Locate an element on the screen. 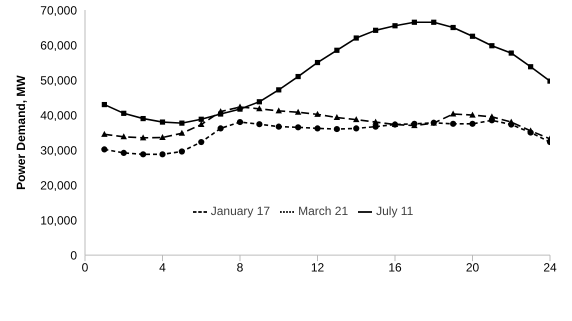 Image resolution: width=572 pixels, height=321 pixels. y-tick-label: 20,000 is located at coordinates (59, 185).